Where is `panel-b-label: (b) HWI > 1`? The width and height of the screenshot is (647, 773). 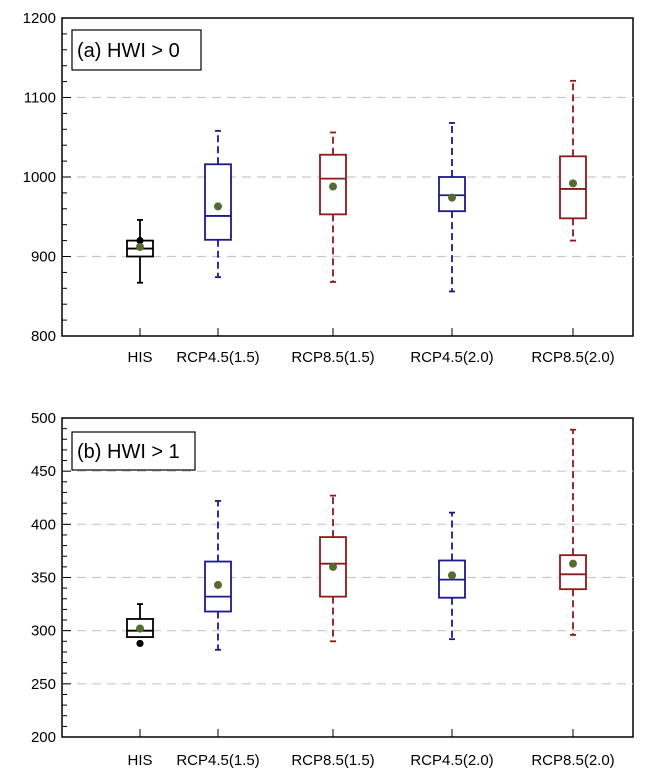
panel-b-label: (b) HWI > 1 is located at coordinates (133, 451).